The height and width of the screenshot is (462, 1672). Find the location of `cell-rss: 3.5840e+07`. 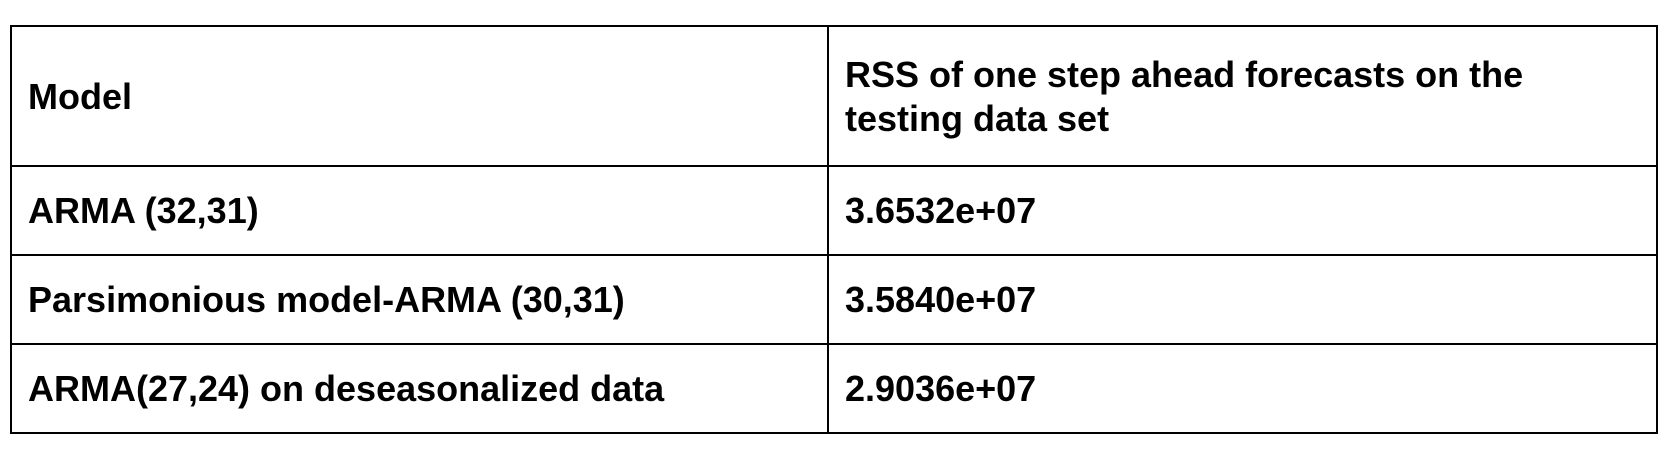

cell-rss: 3.5840e+07 is located at coordinates (1242, 299).